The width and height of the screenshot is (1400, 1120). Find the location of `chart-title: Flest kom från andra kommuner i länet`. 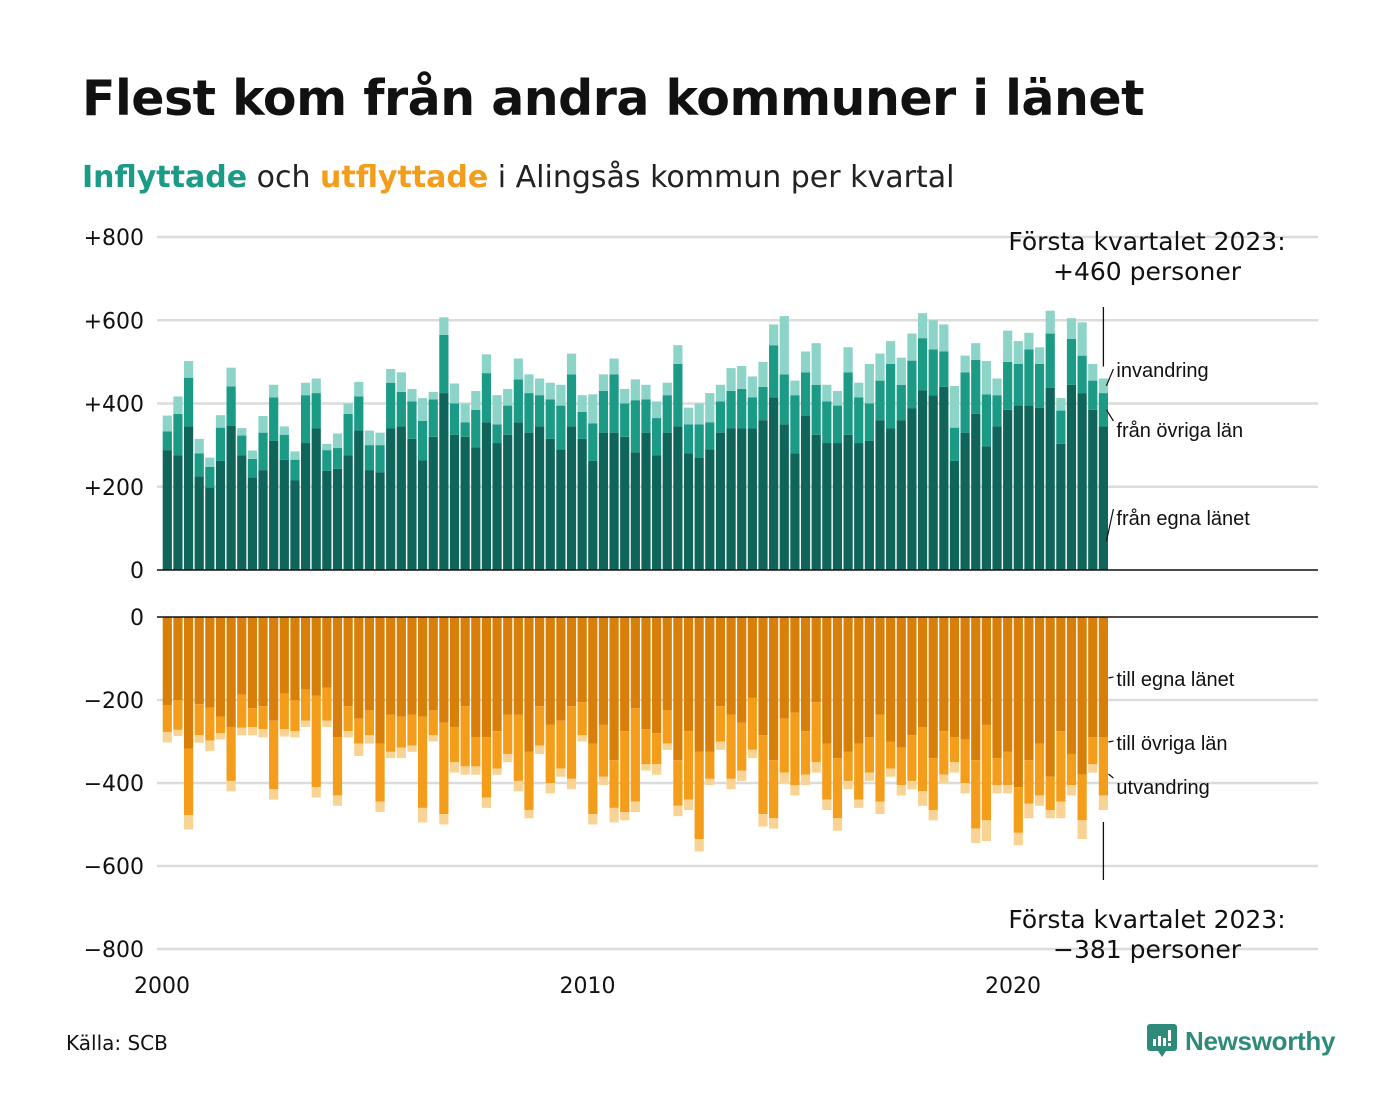

chart-title: Flest kom från andra kommuner i länet is located at coordinates (613, 98).